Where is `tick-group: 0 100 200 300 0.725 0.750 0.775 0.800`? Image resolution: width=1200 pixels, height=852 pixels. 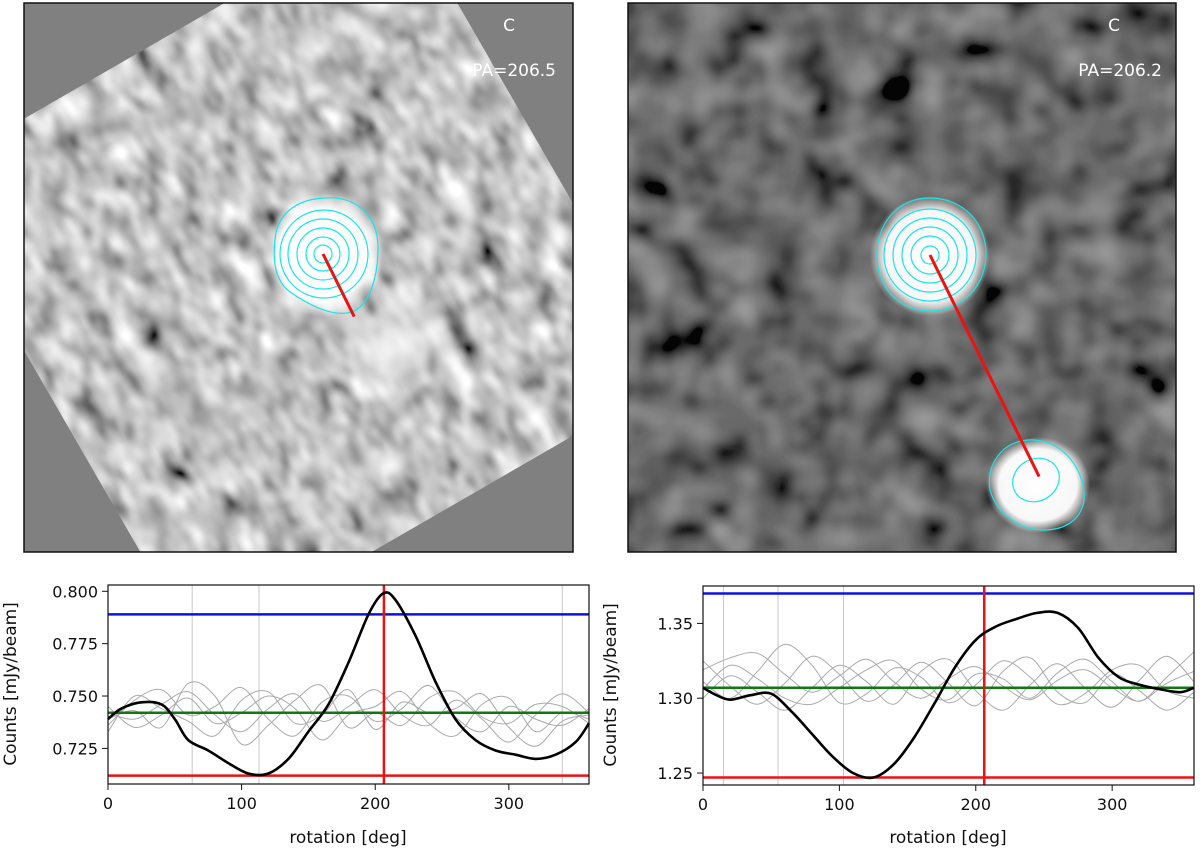 tick-group: 0 100 200 300 0.725 0.750 0.775 0.800 is located at coordinates (288, 697).